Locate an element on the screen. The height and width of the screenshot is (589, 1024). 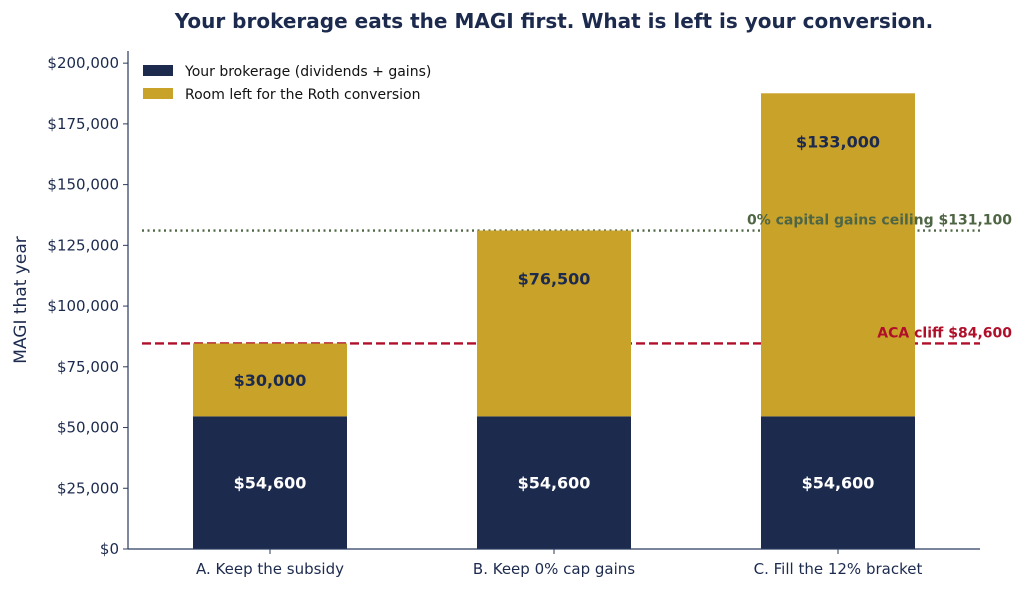
x-tick-label-1: A. Keep the subsidy is located at coordinates (270, 569).